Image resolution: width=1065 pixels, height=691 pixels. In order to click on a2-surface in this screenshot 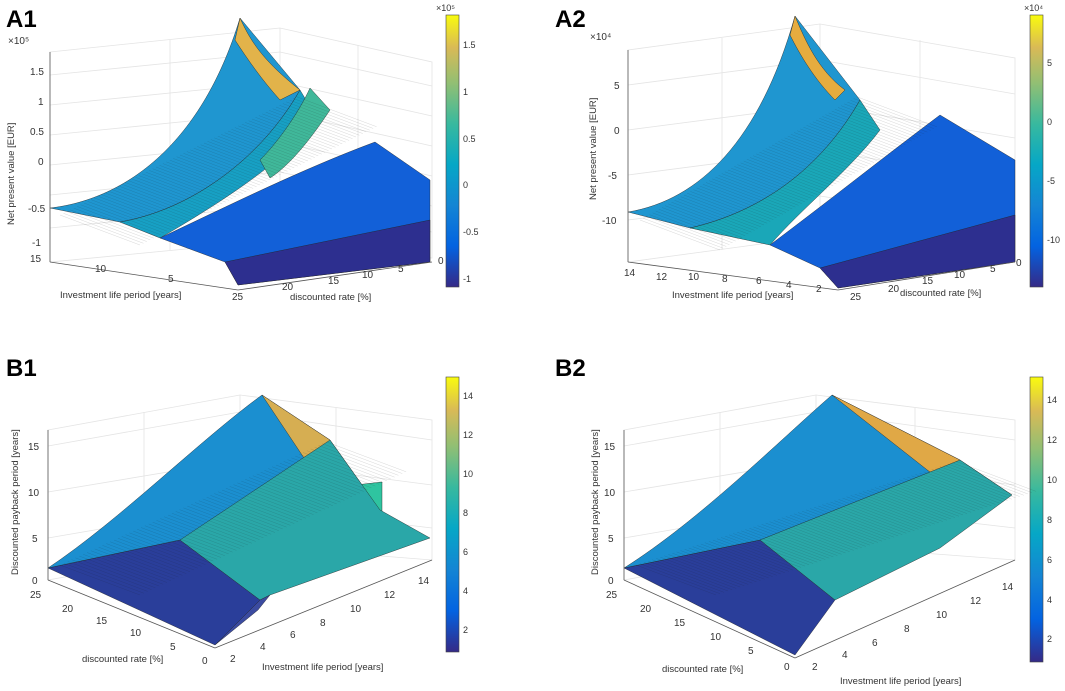, I will do `click(821, 152)`.